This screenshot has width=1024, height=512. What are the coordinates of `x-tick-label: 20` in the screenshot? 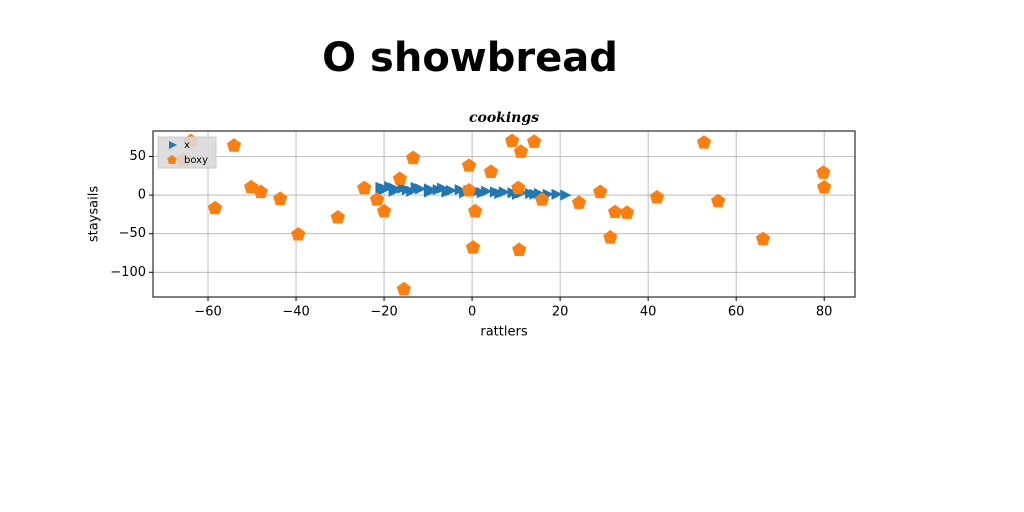 It's located at (560, 312).